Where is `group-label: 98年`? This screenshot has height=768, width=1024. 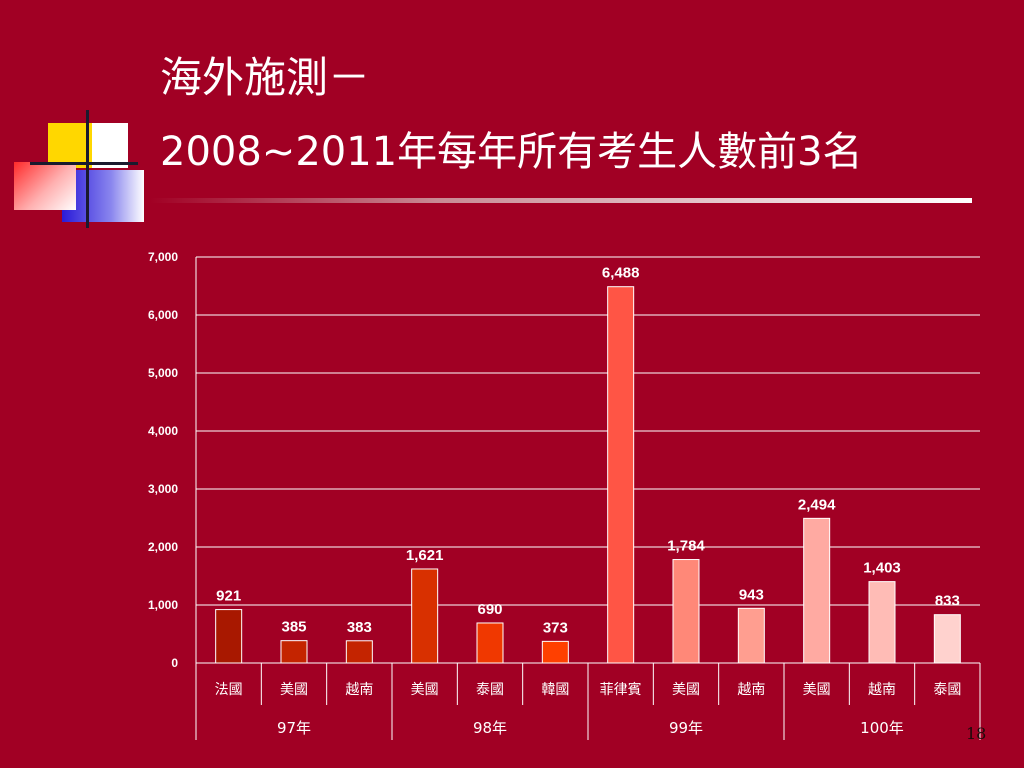 group-label: 98年 is located at coordinates (490, 728).